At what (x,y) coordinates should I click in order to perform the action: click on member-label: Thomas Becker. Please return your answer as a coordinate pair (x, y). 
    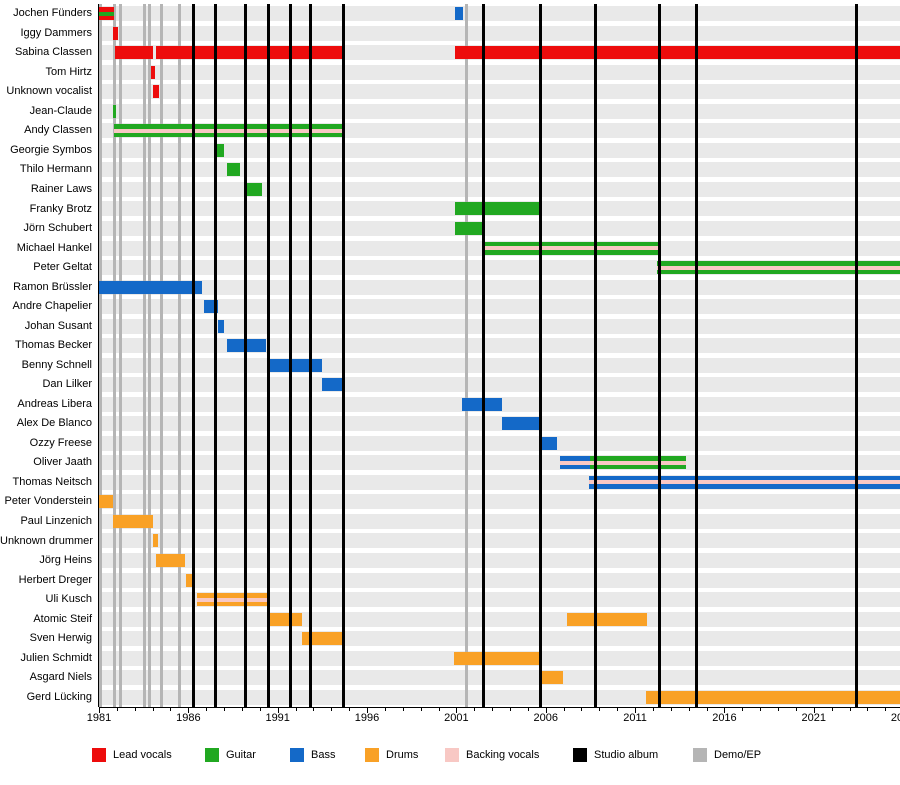
    Looking at the image, I should click on (53, 345).